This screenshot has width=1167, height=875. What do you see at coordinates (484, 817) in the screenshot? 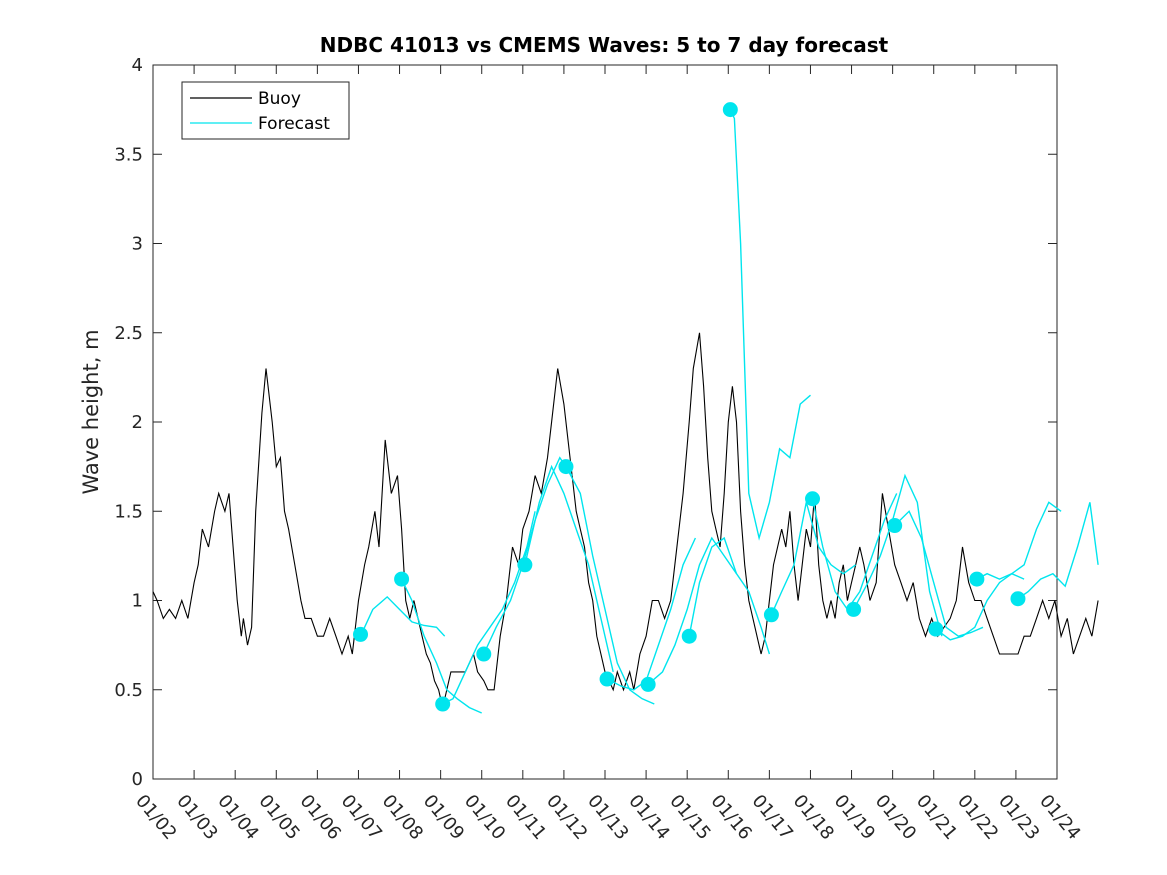
I see `x-tick-label: 01/10` at bounding box center [484, 817].